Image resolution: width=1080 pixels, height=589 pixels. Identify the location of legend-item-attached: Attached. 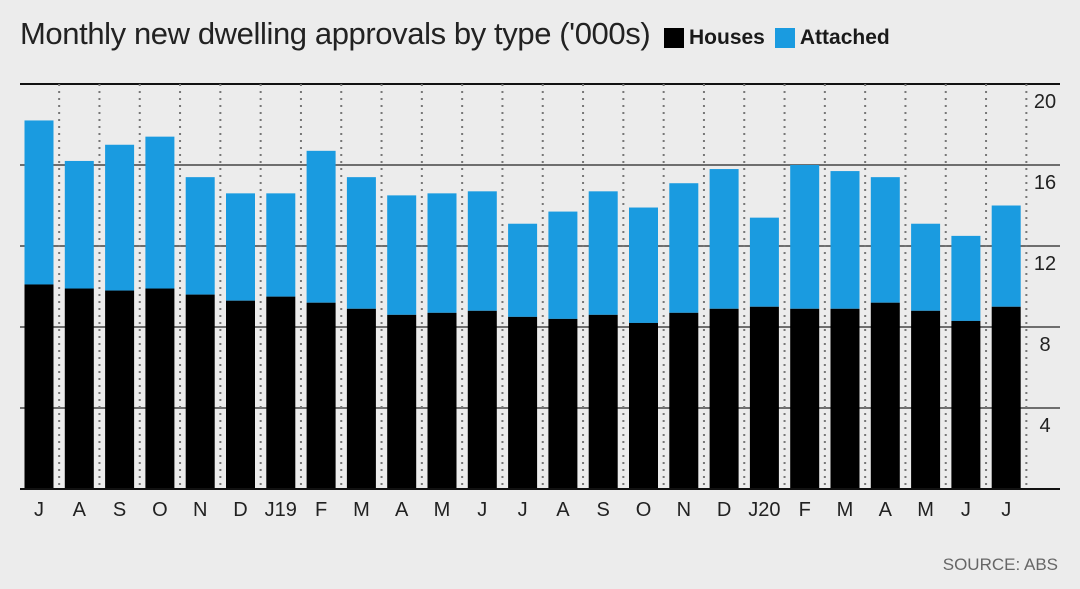
(832, 38).